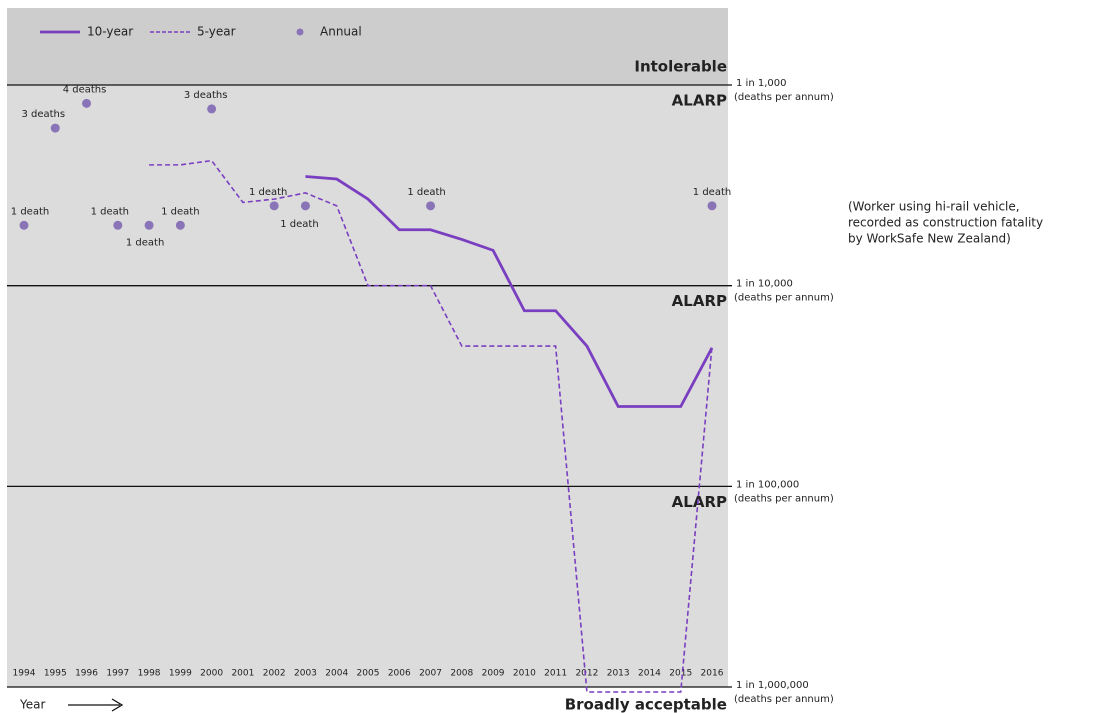  I want to click on x-tick-label: 2013, so click(618, 674).